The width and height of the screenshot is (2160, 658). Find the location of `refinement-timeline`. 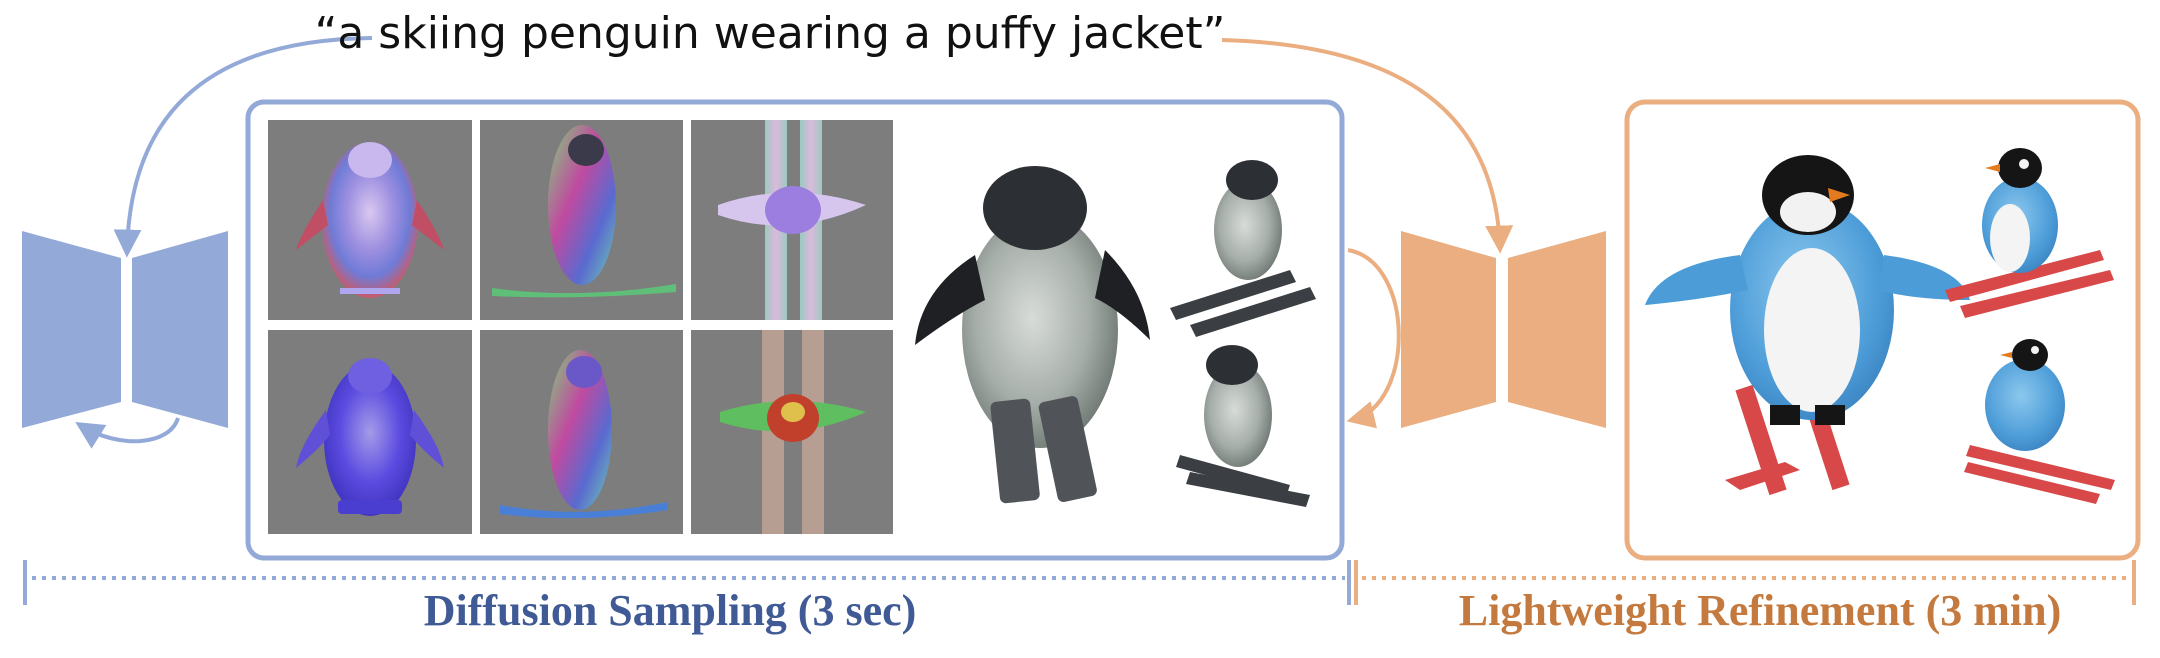

refinement-timeline is located at coordinates (1745, 582).